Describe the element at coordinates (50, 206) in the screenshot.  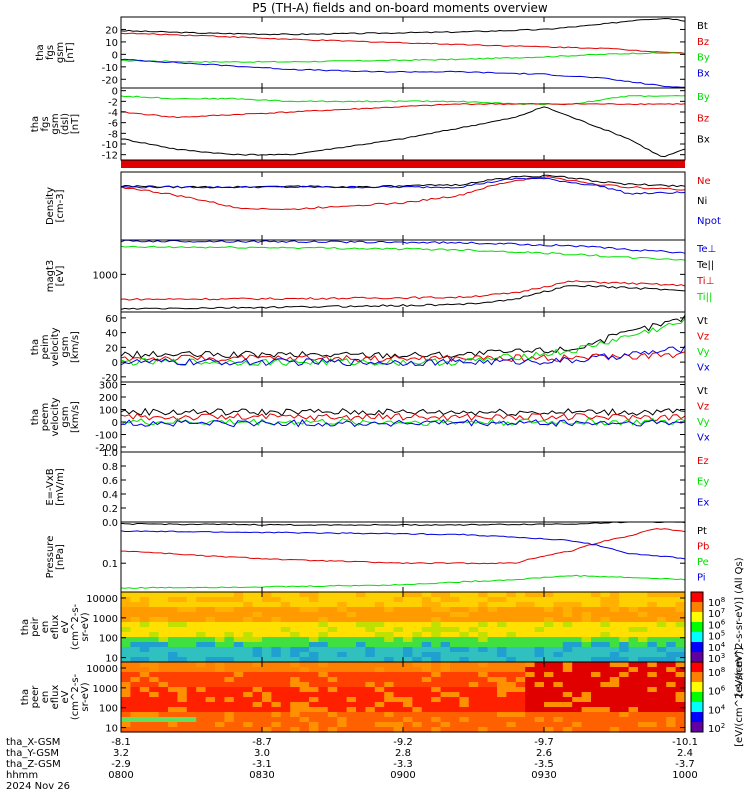
I see `ylabel-line: Density` at that location.